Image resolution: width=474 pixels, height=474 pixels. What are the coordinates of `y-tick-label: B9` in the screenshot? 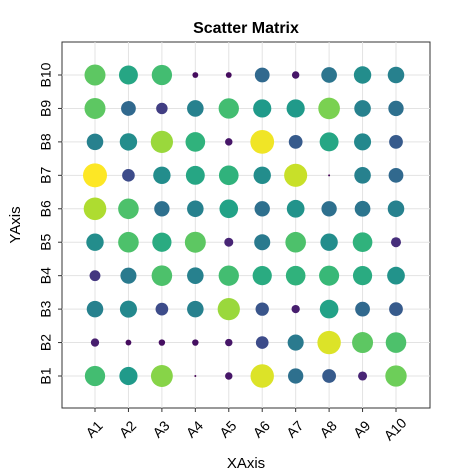 It's located at (46, 108).